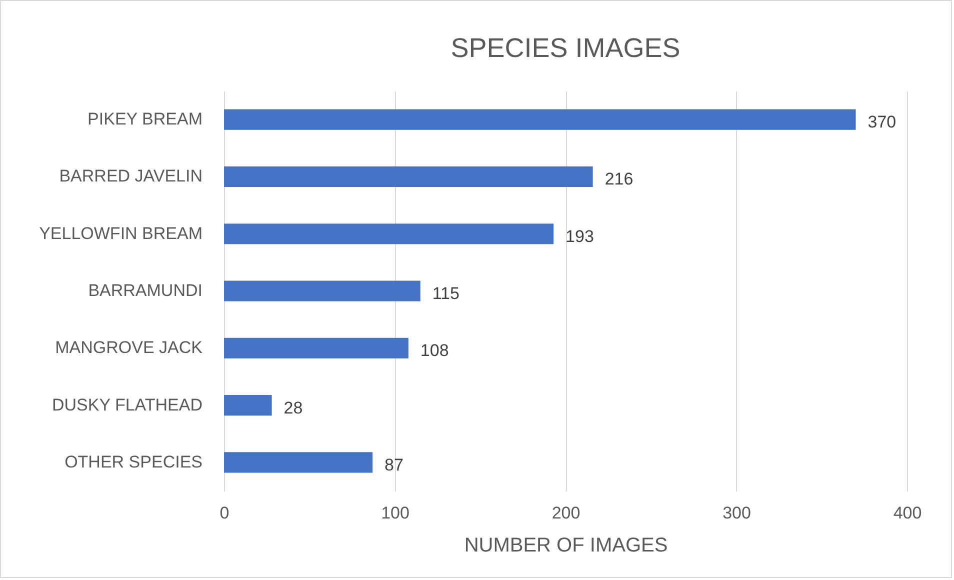 The height and width of the screenshot is (580, 954). What do you see at coordinates (736, 513) in the screenshot?
I see `x-tick-label: 300` at bounding box center [736, 513].